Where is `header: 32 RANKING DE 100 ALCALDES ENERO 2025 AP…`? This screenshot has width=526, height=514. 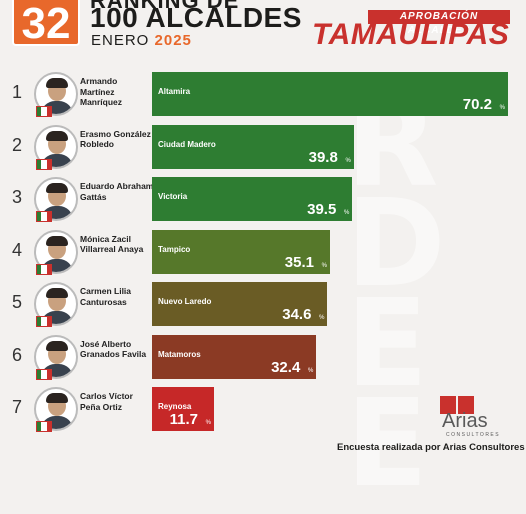
header: 32 RANKING DE 100 ALCALDES ENERO 2025 AP… is located at coordinates (263, 30).